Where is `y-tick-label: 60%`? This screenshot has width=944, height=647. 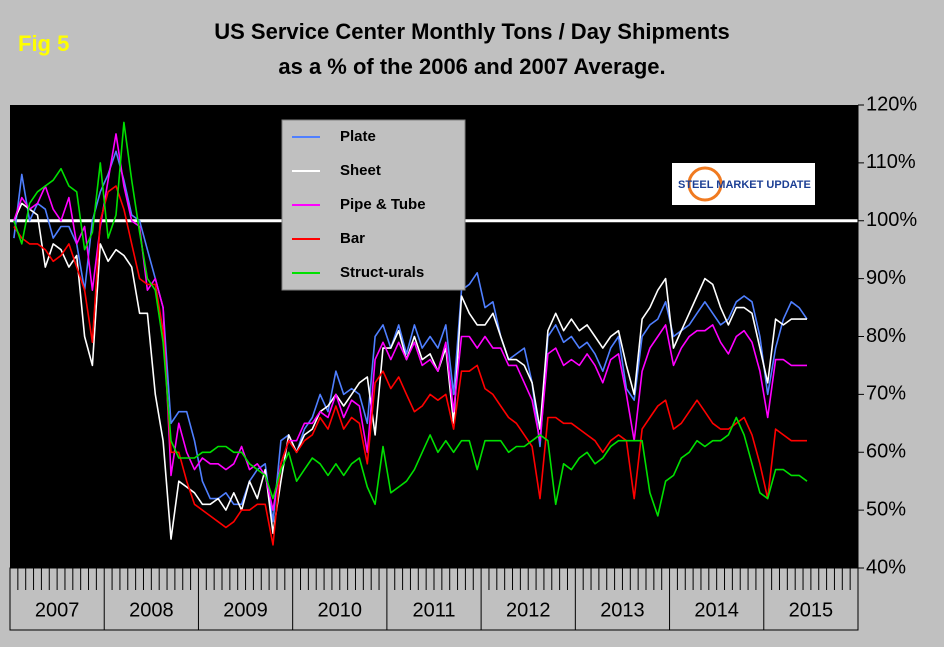
y-tick-label: 60% is located at coordinates (886, 452).